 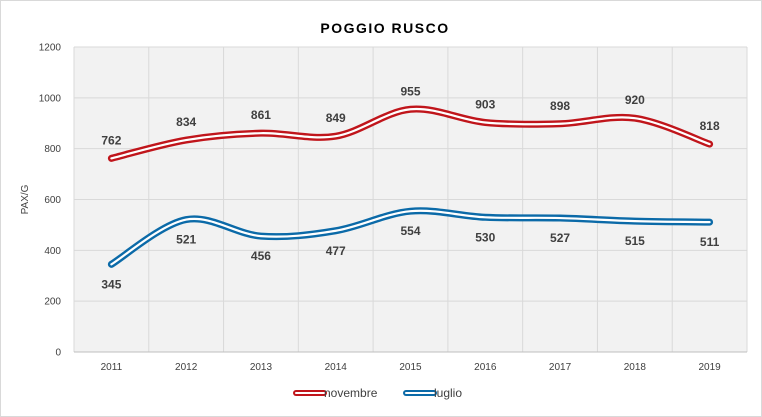 I want to click on x-tick-label: 2018, so click(x=635, y=367).